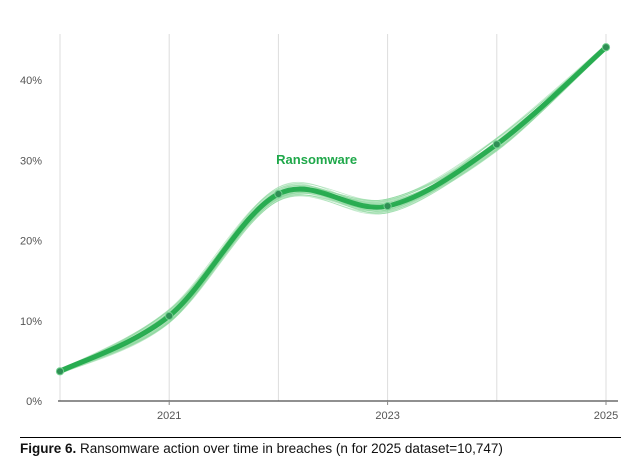 This screenshot has height=467, width=639. I want to click on data-point-2020, so click(60, 371).